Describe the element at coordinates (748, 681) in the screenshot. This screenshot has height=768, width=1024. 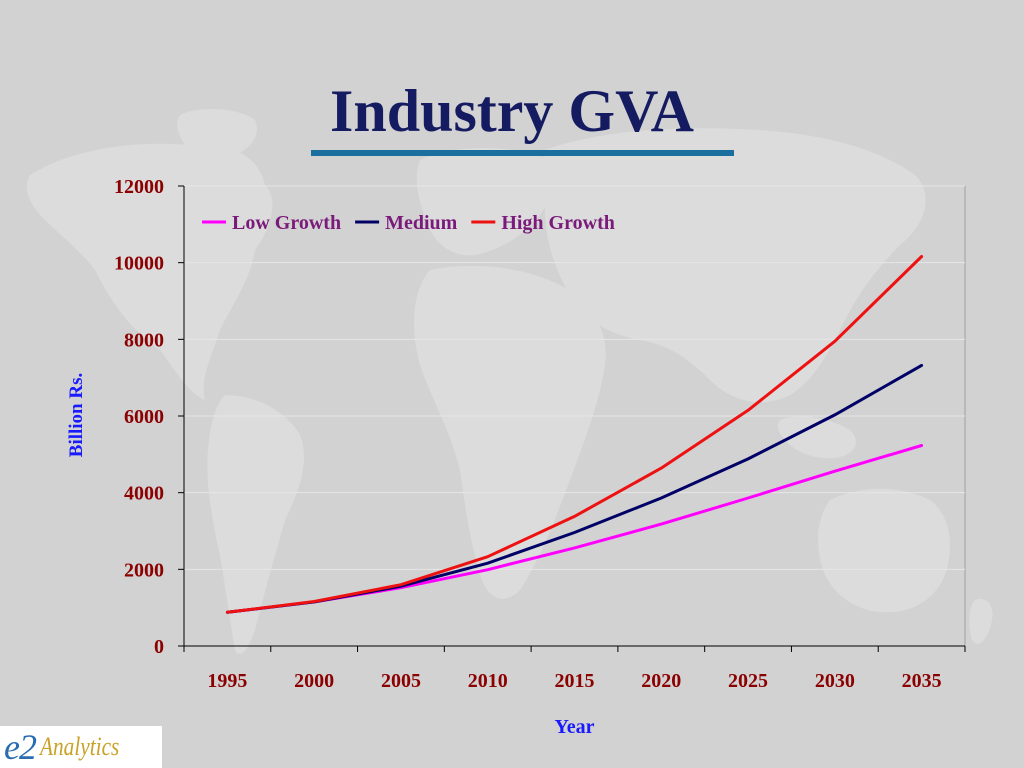
I see `x-tick-label: 2025` at that location.